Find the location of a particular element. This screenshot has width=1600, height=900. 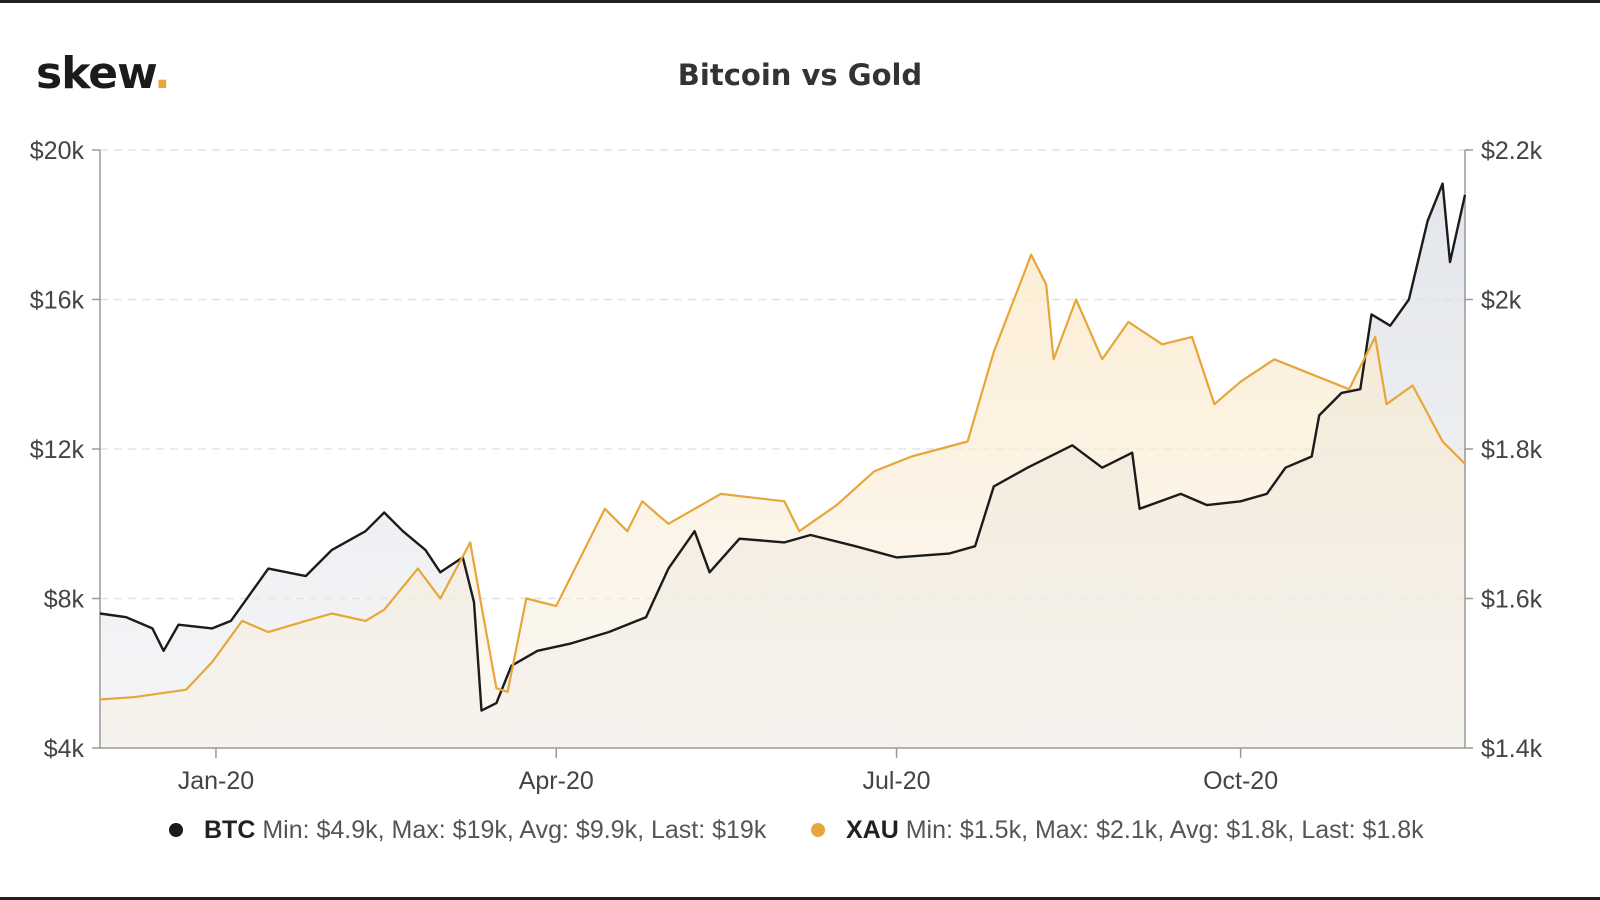

btc-legend-marker is located at coordinates (176, 830).